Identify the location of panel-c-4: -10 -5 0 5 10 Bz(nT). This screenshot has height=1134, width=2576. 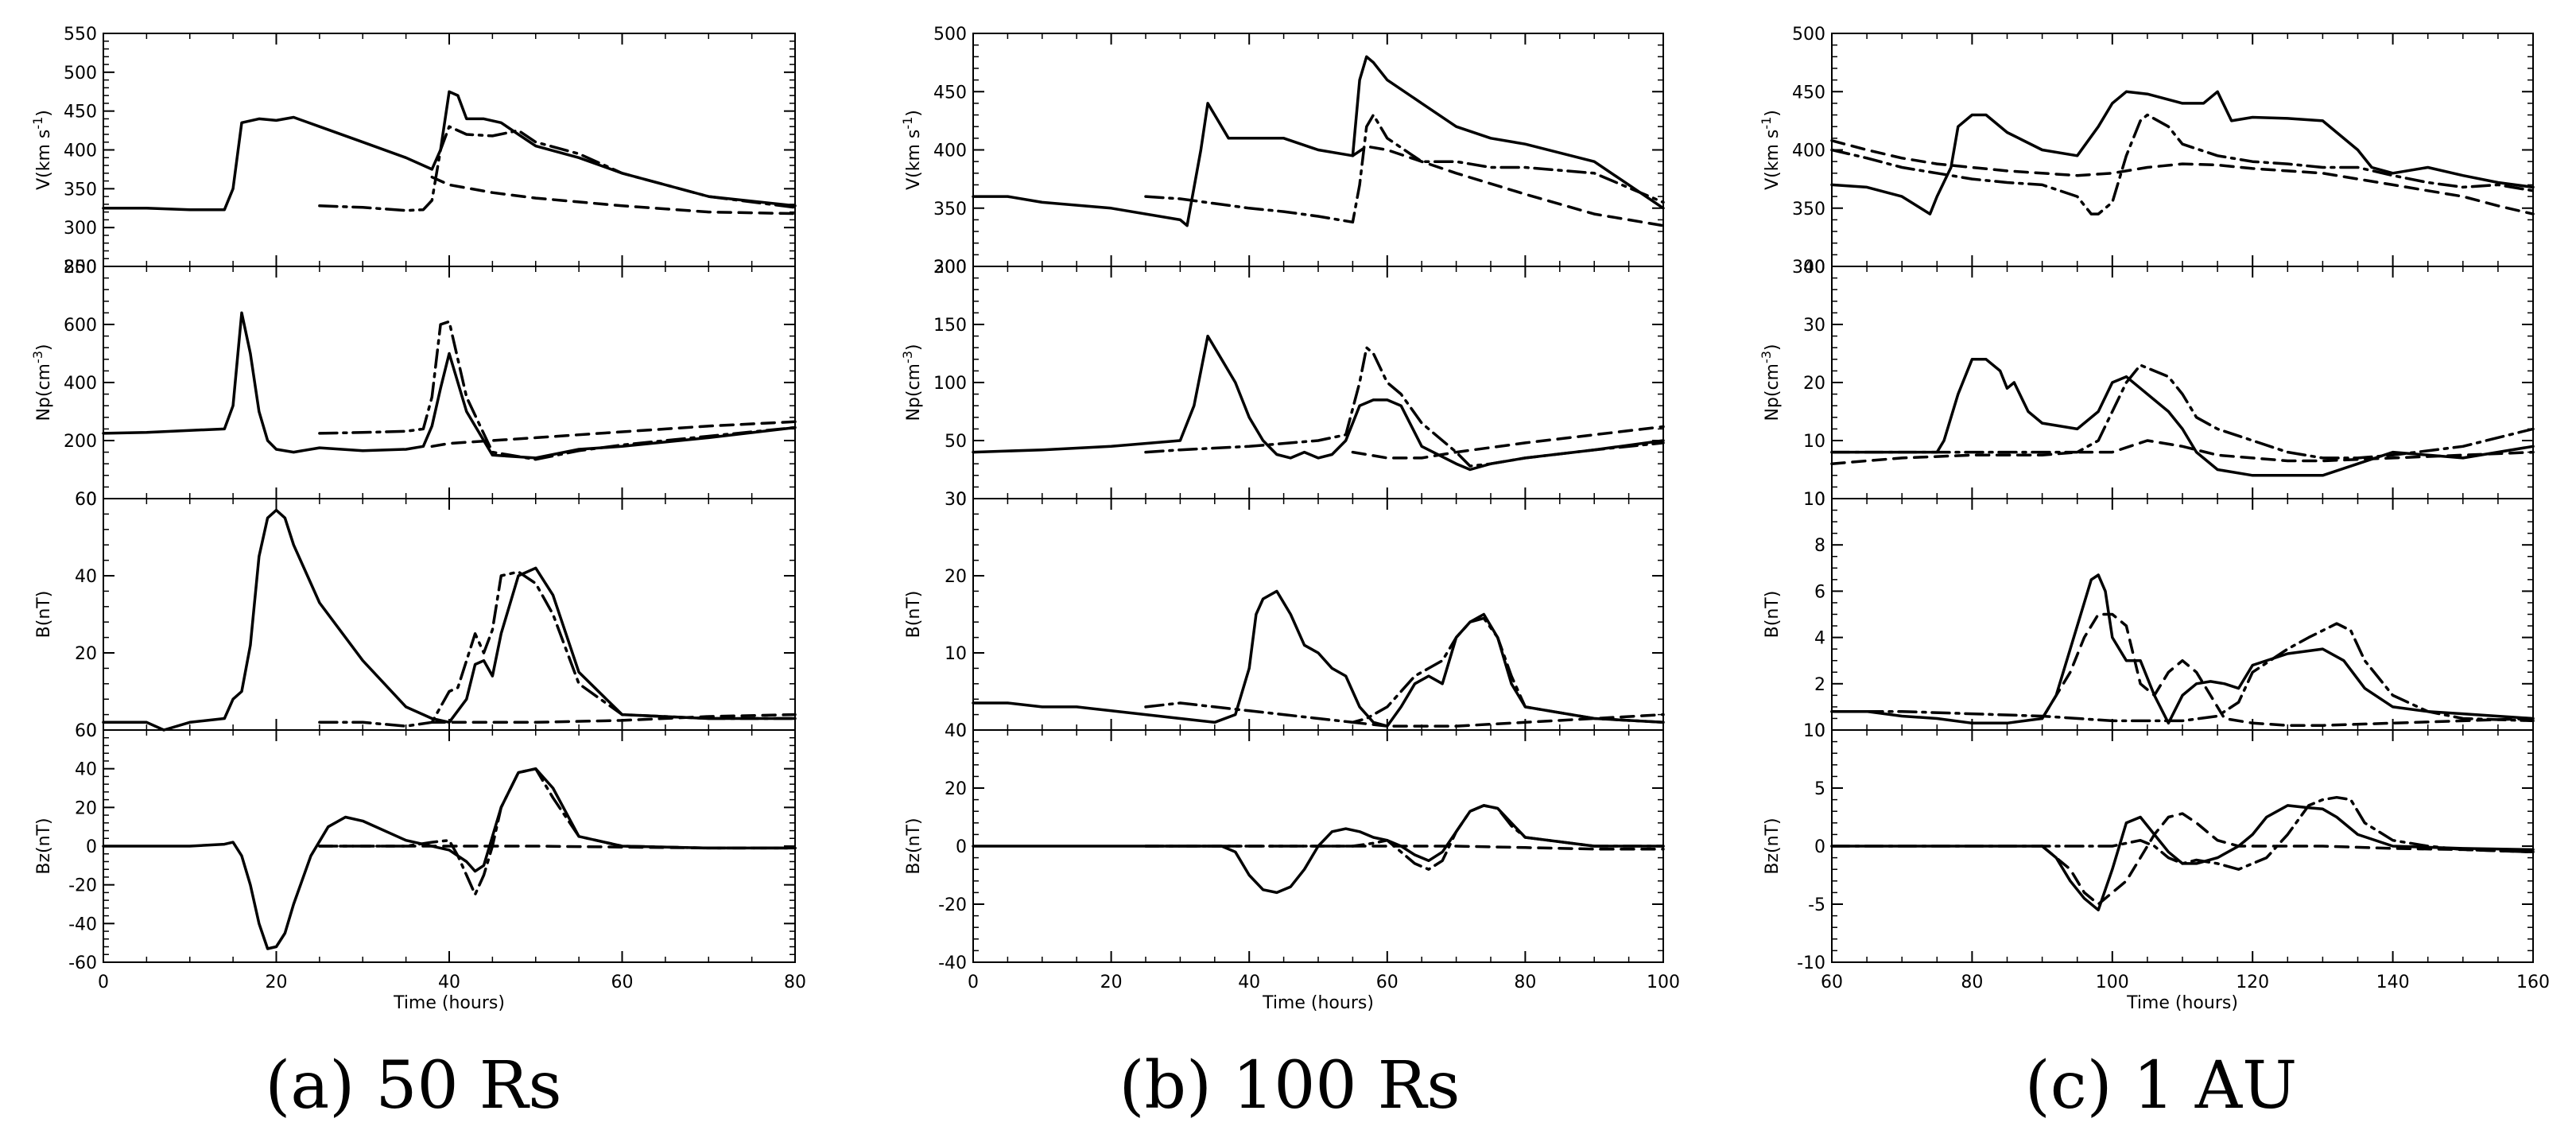
(2149, 847).